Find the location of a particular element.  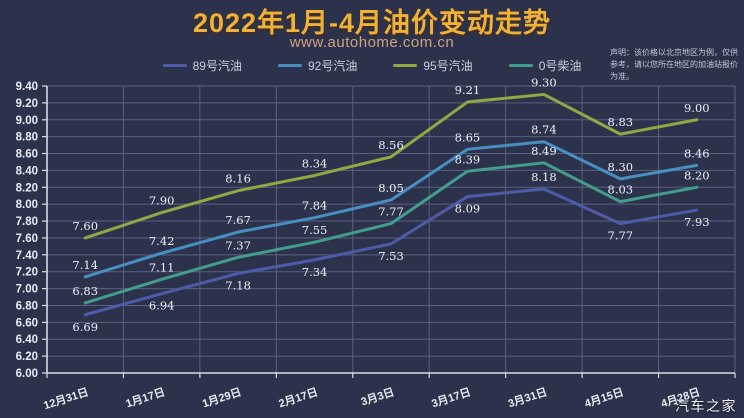

legend-item-0: 89号汽油 is located at coordinates (202, 65).